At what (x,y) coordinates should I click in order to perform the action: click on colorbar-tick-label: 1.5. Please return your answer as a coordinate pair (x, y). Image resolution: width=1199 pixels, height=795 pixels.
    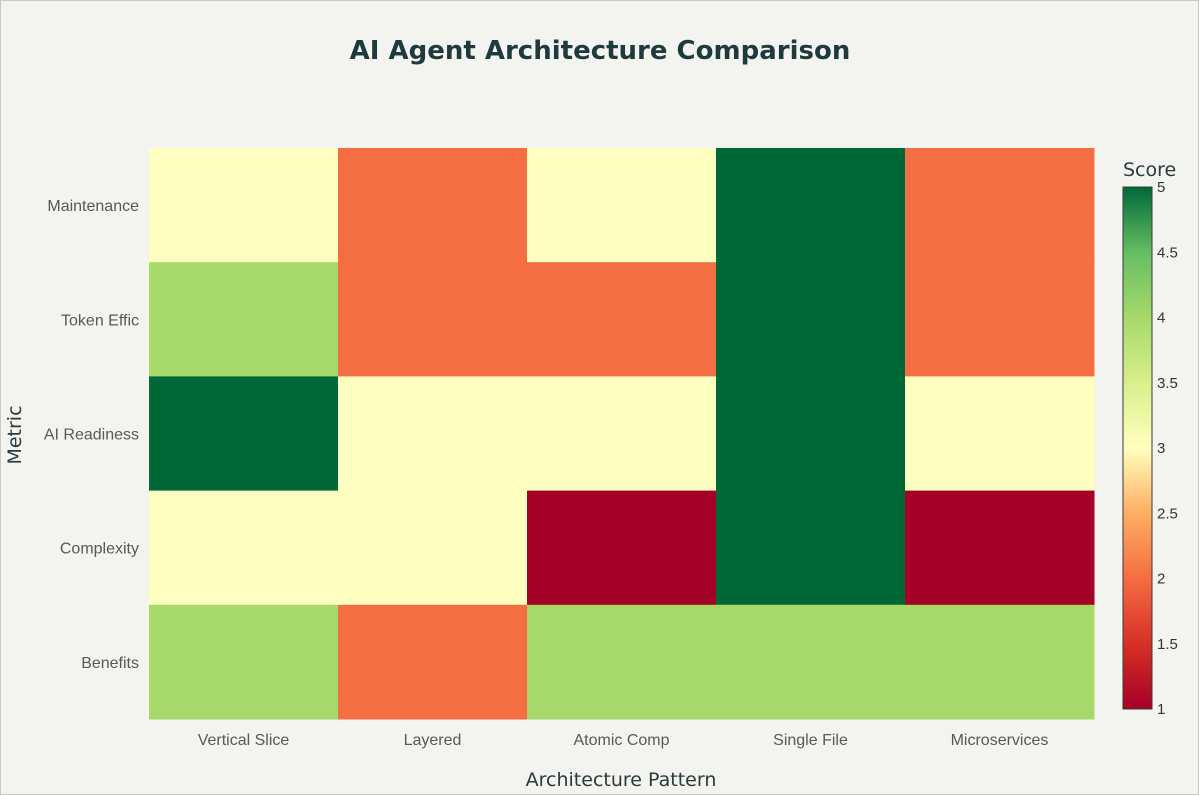
    Looking at the image, I should click on (1167, 644).